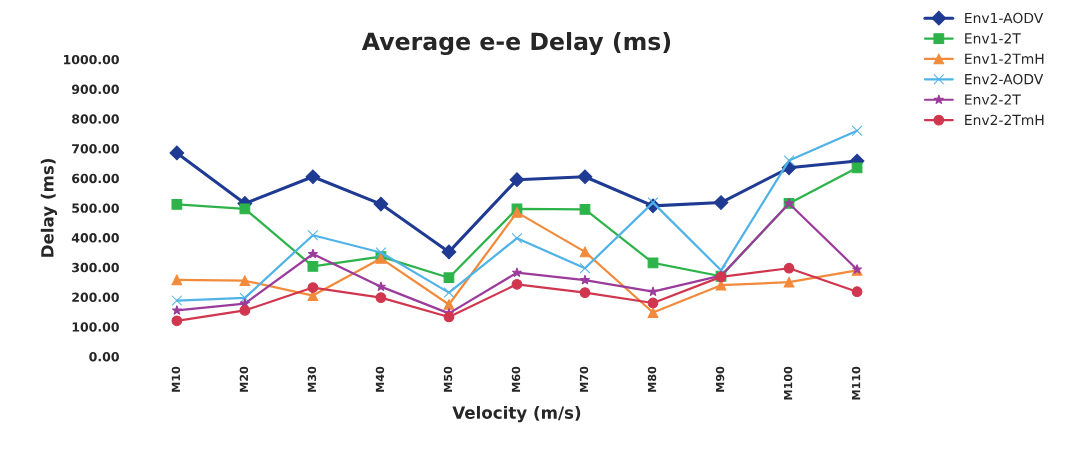  I want to click on y-tick-label: 800.00, so click(95, 119).